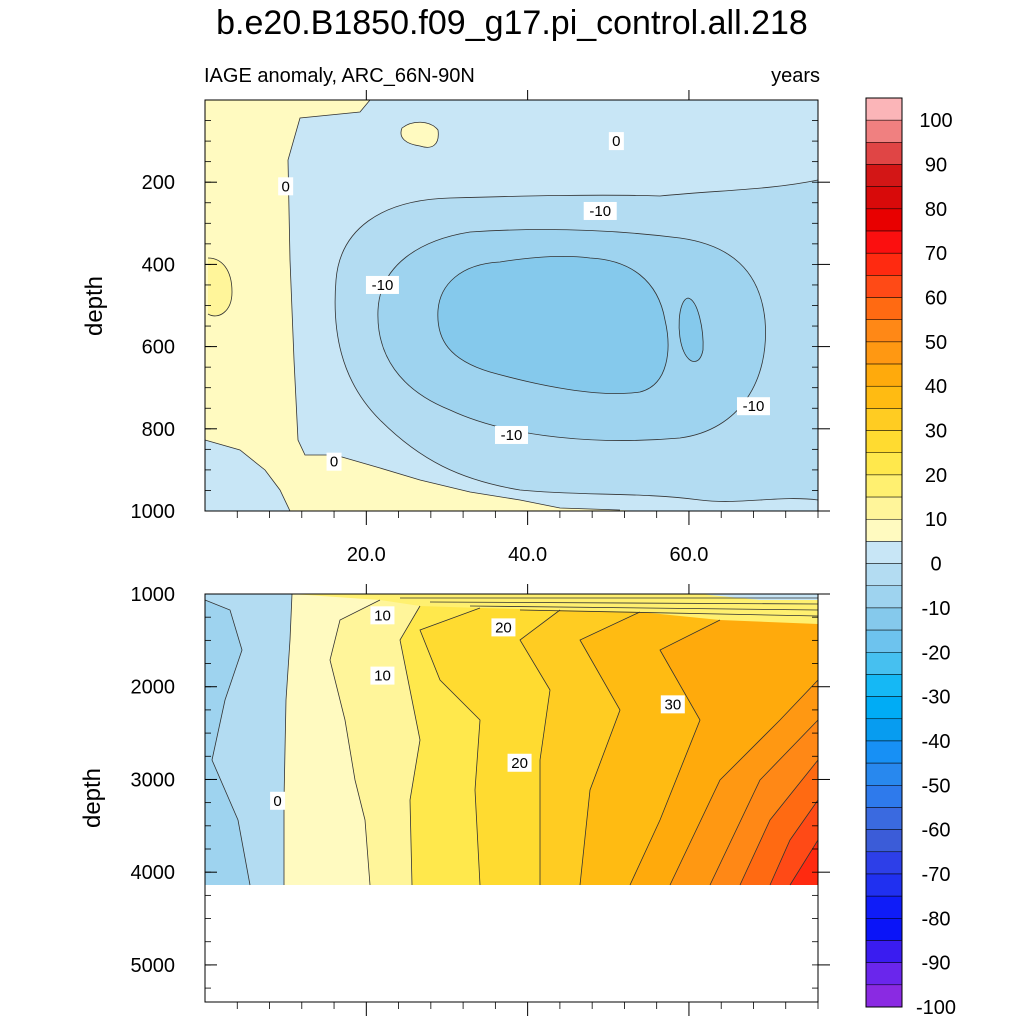 The height and width of the screenshot is (1024, 1024). I want to click on upper-y-tick-label: 400, so click(158, 265).